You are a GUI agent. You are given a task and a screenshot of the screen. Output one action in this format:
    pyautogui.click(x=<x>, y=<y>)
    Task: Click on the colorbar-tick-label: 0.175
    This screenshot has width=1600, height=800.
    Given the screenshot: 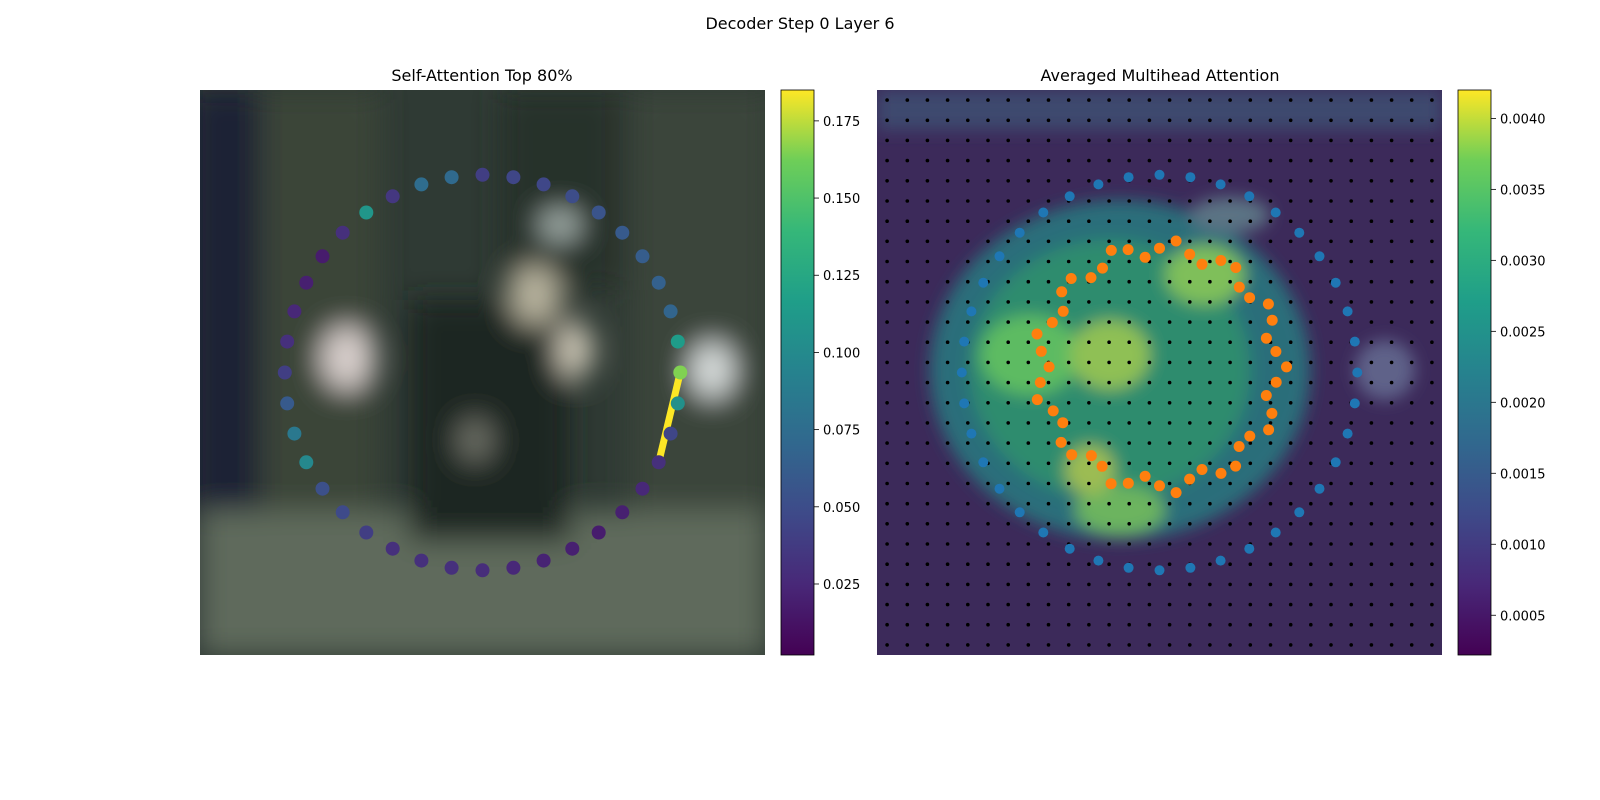 What is the action you would take?
    pyautogui.click(x=841, y=122)
    